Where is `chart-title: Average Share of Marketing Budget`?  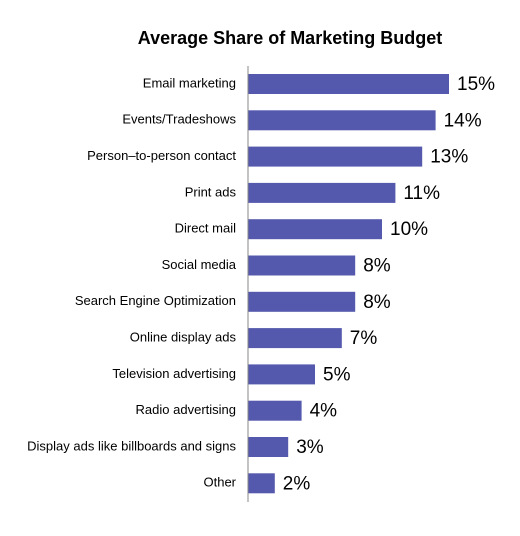 chart-title: Average Share of Marketing Budget is located at coordinates (290, 38).